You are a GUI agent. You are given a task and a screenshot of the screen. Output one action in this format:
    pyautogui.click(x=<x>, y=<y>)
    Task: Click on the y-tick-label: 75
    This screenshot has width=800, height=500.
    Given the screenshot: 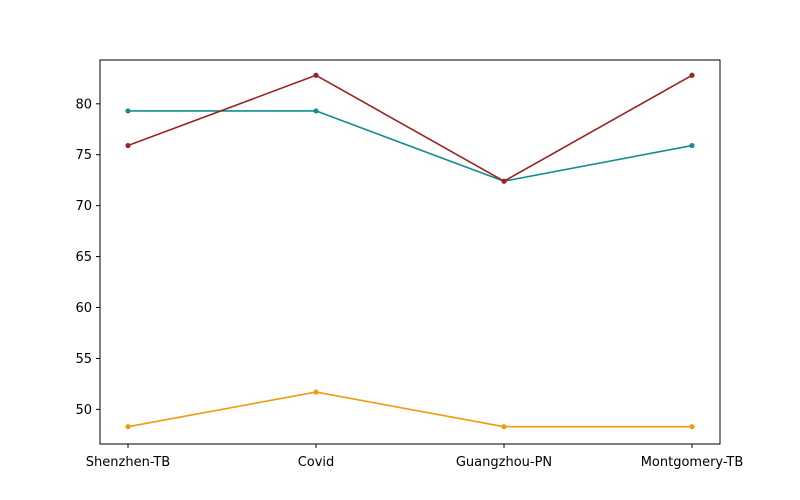 What is the action you would take?
    pyautogui.click(x=83, y=155)
    